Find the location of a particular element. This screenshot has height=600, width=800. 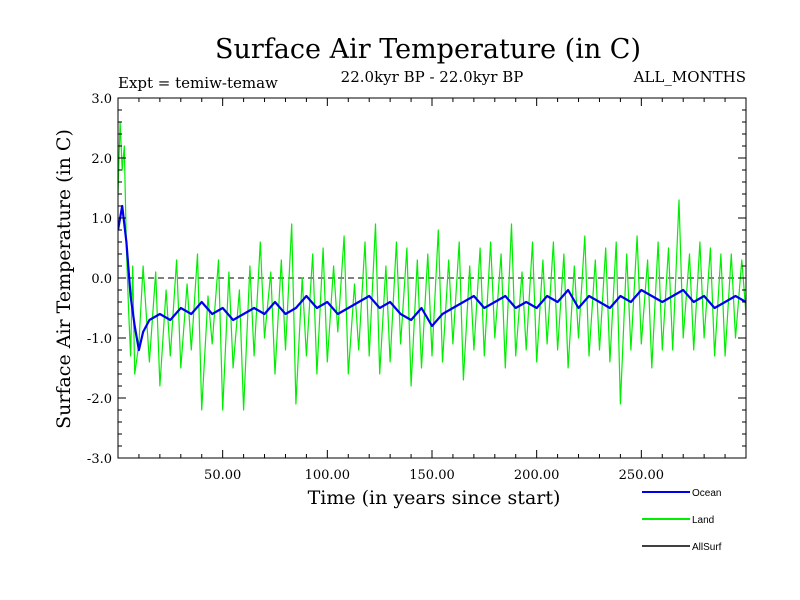

y-tick-label: -2.0 is located at coordinates (99, 399).